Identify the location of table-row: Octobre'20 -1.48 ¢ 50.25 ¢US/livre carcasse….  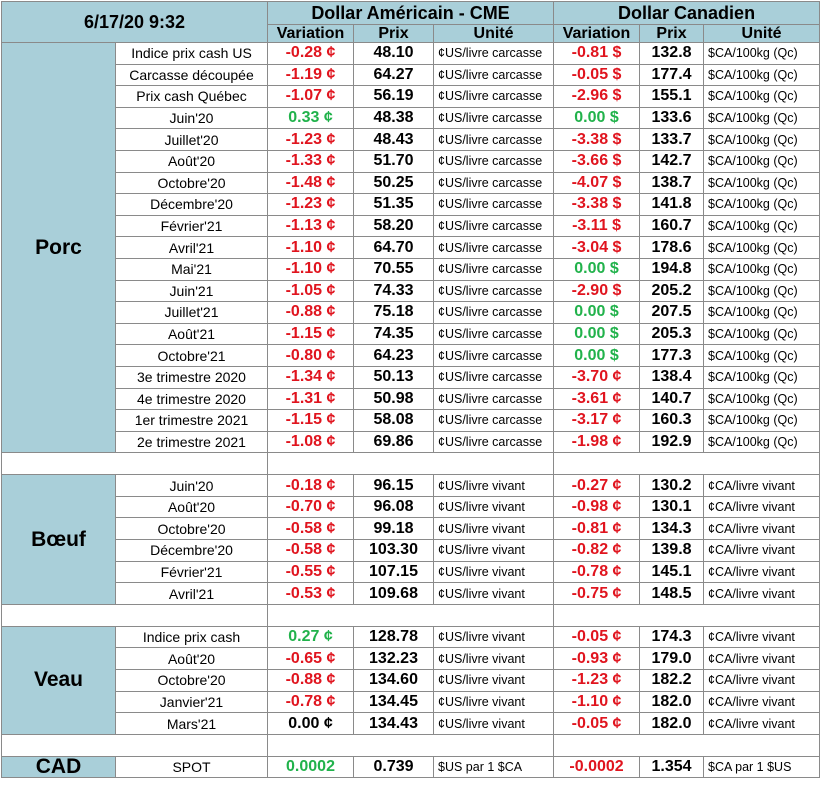
(411, 183).